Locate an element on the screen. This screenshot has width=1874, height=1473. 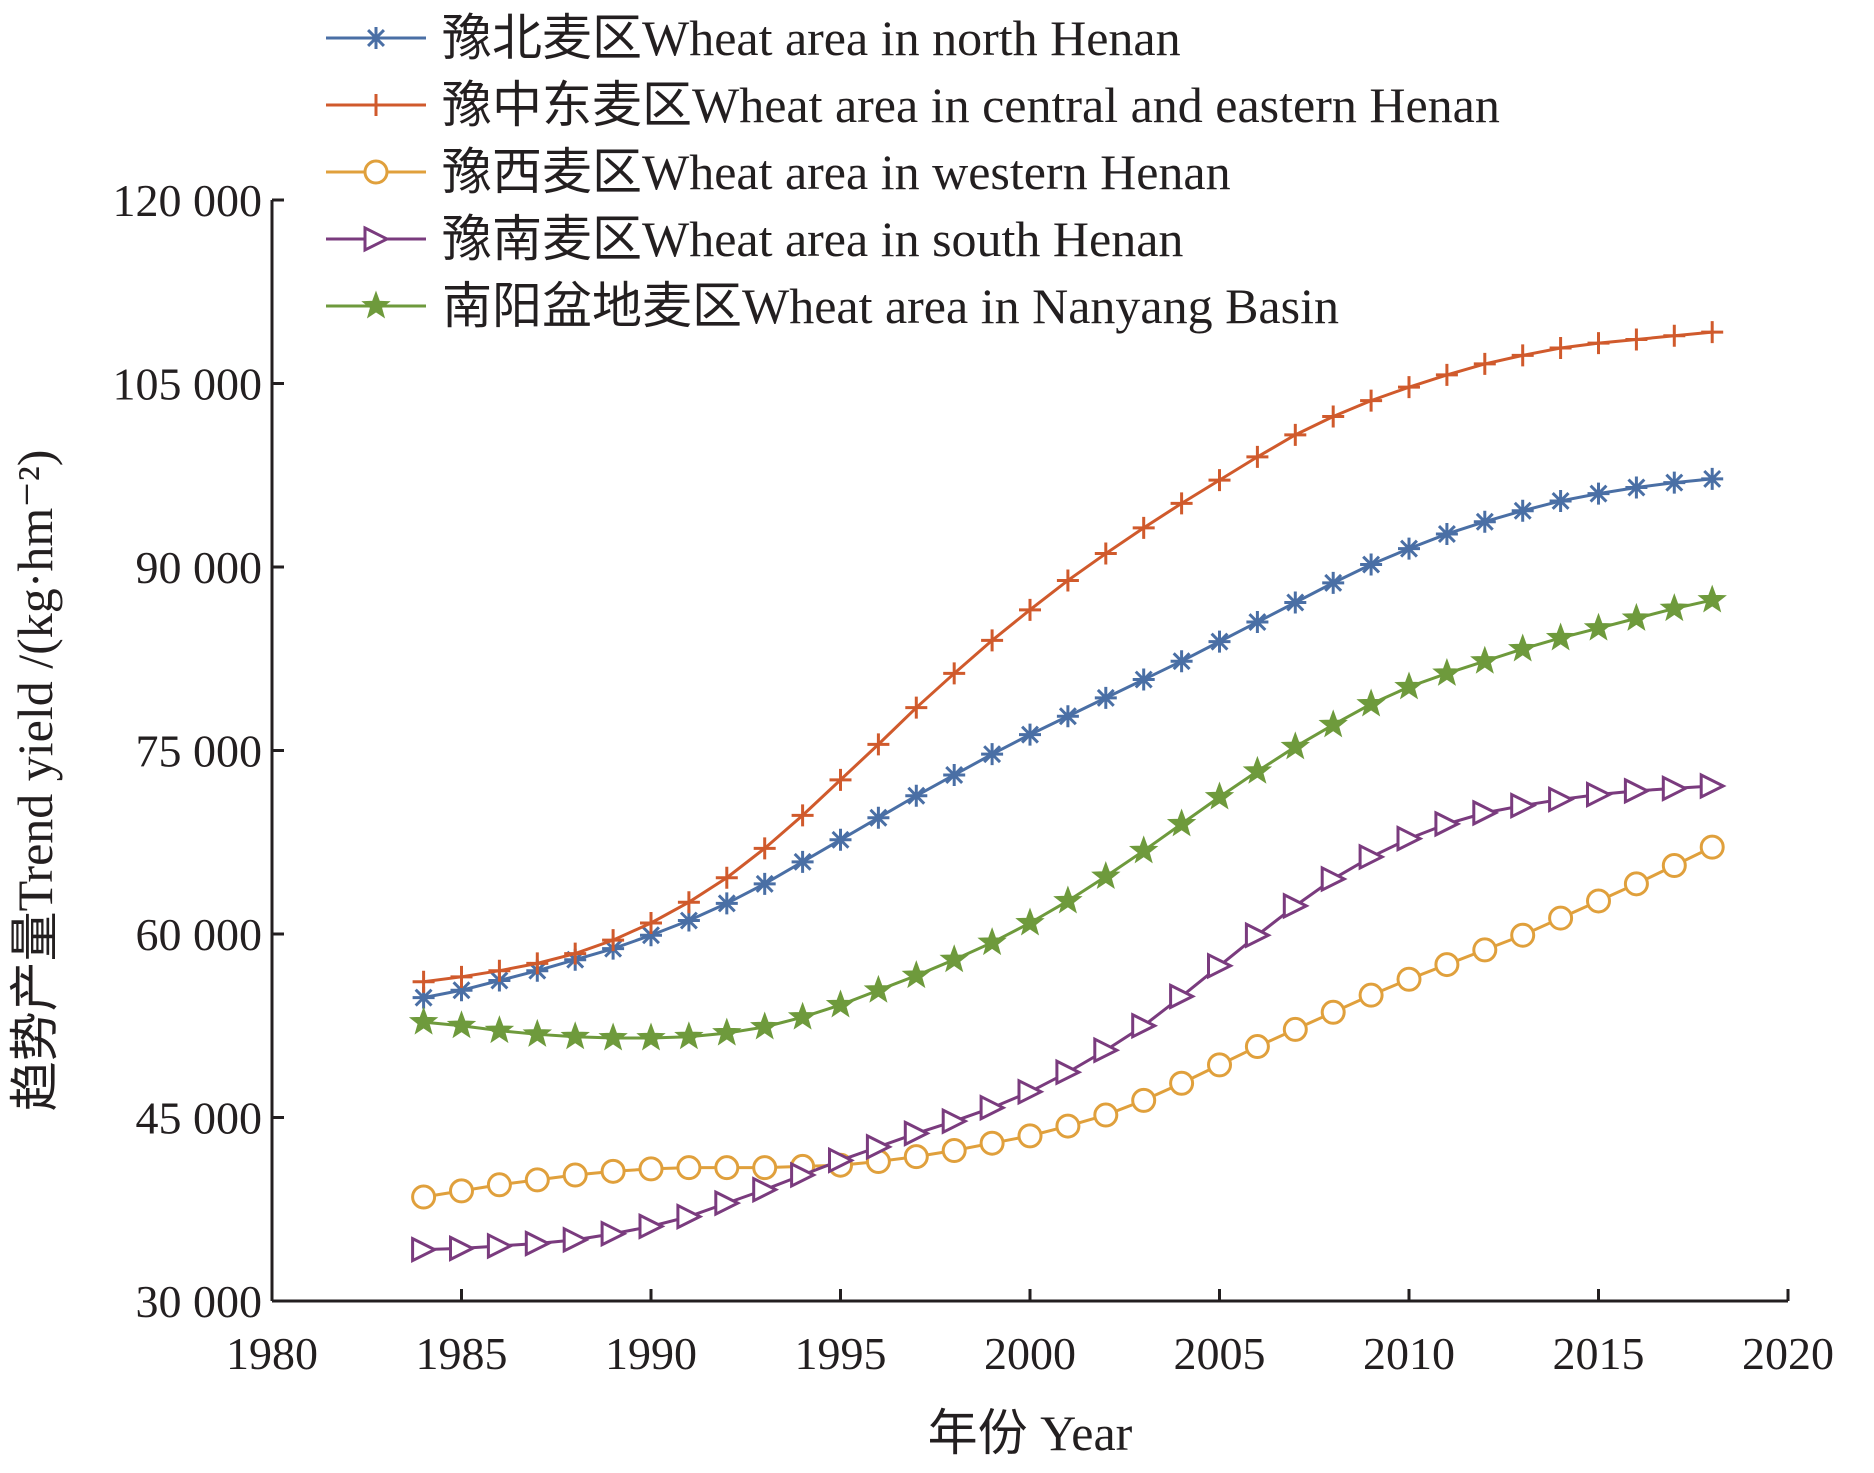
y-tick-label: 75 000 is located at coordinates (199, 751).